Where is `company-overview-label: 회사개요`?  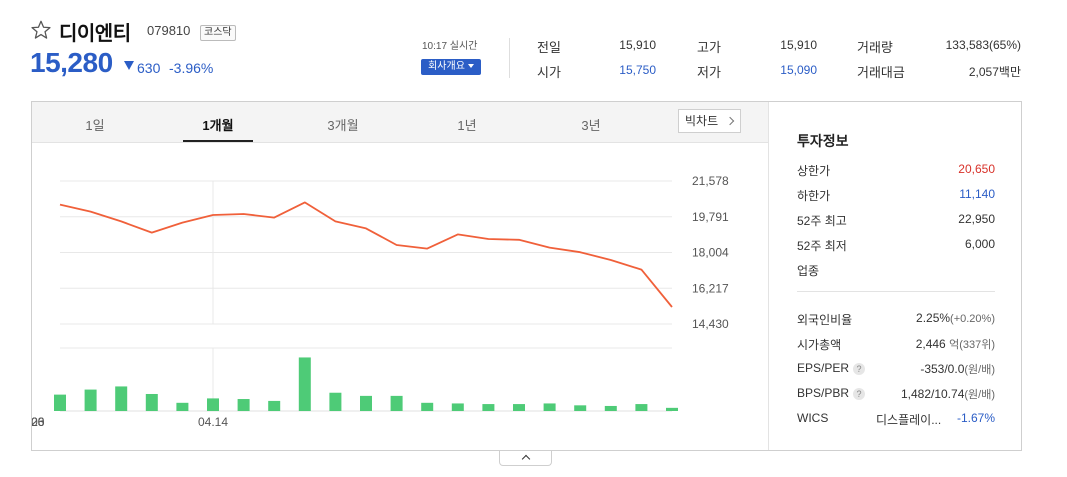
company-overview-label: 회사개요 is located at coordinates (446, 66).